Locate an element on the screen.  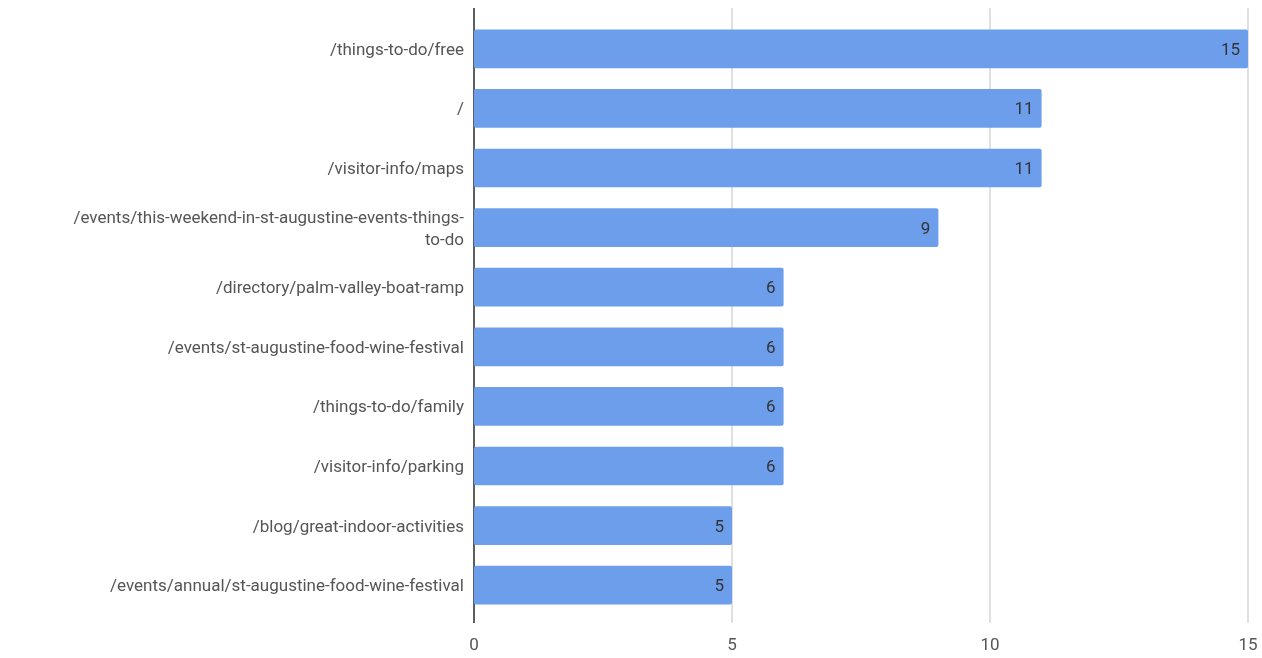
y-tick-label: /events/this-weekend-in-st-augustine-events-things-to-do is located at coordinates (269, 227).